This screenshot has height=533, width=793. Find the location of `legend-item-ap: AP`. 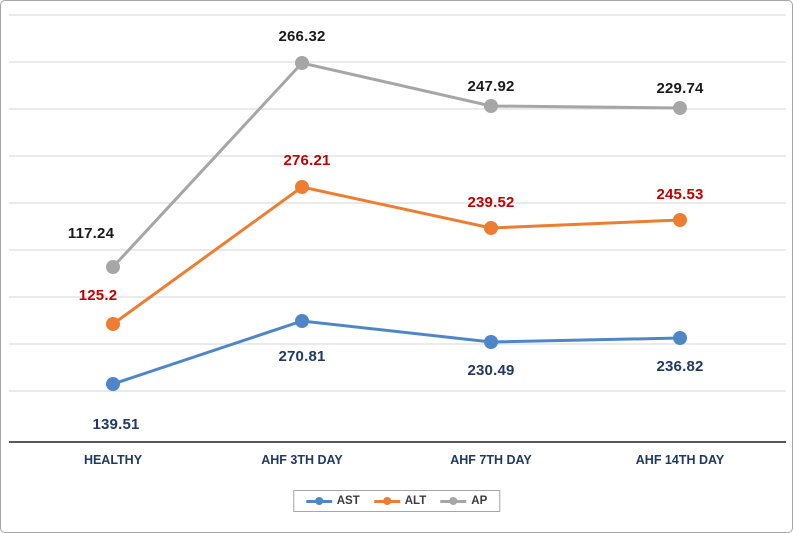

legend-item-ap: AP is located at coordinates (463, 501).